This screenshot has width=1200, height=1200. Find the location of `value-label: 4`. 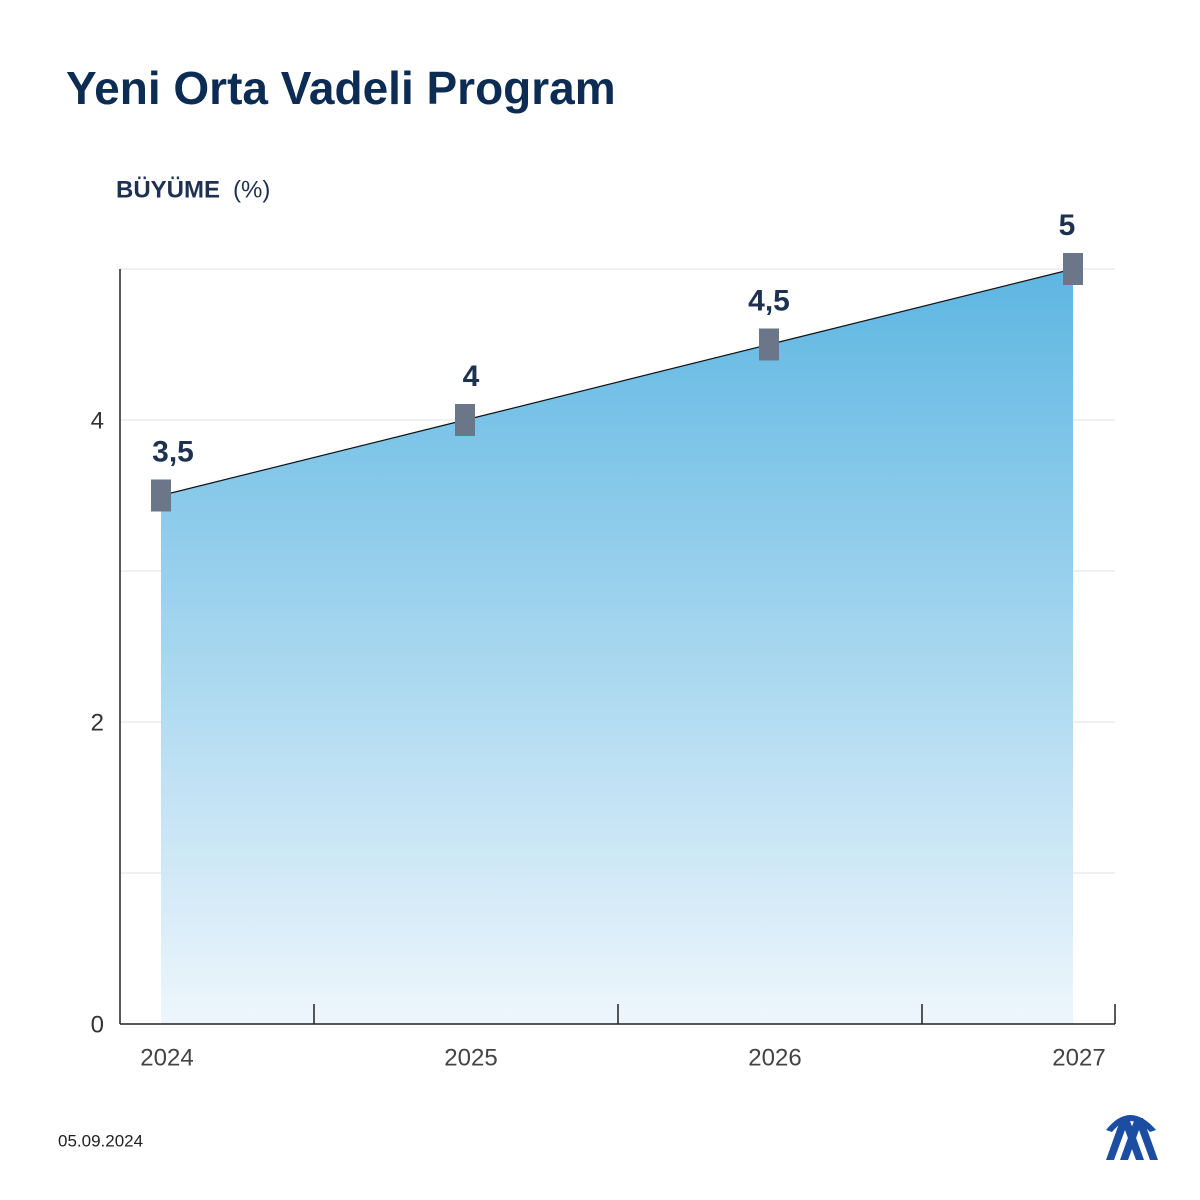

value-label: 4 is located at coordinates (471, 376).